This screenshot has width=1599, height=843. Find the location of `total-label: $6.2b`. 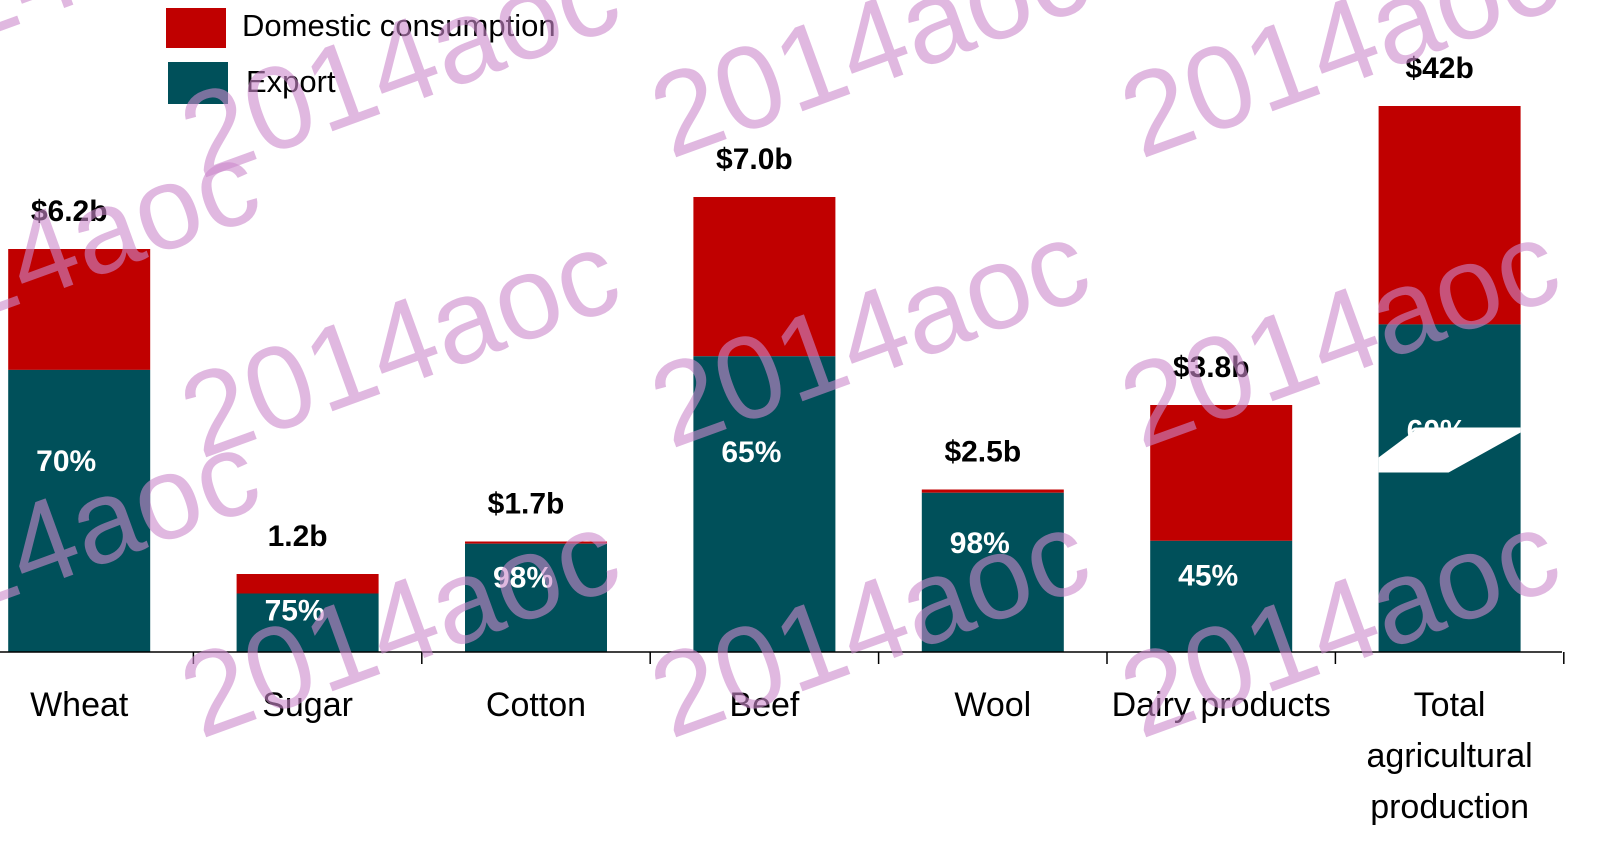

total-label: $6.2b is located at coordinates (69, 211).